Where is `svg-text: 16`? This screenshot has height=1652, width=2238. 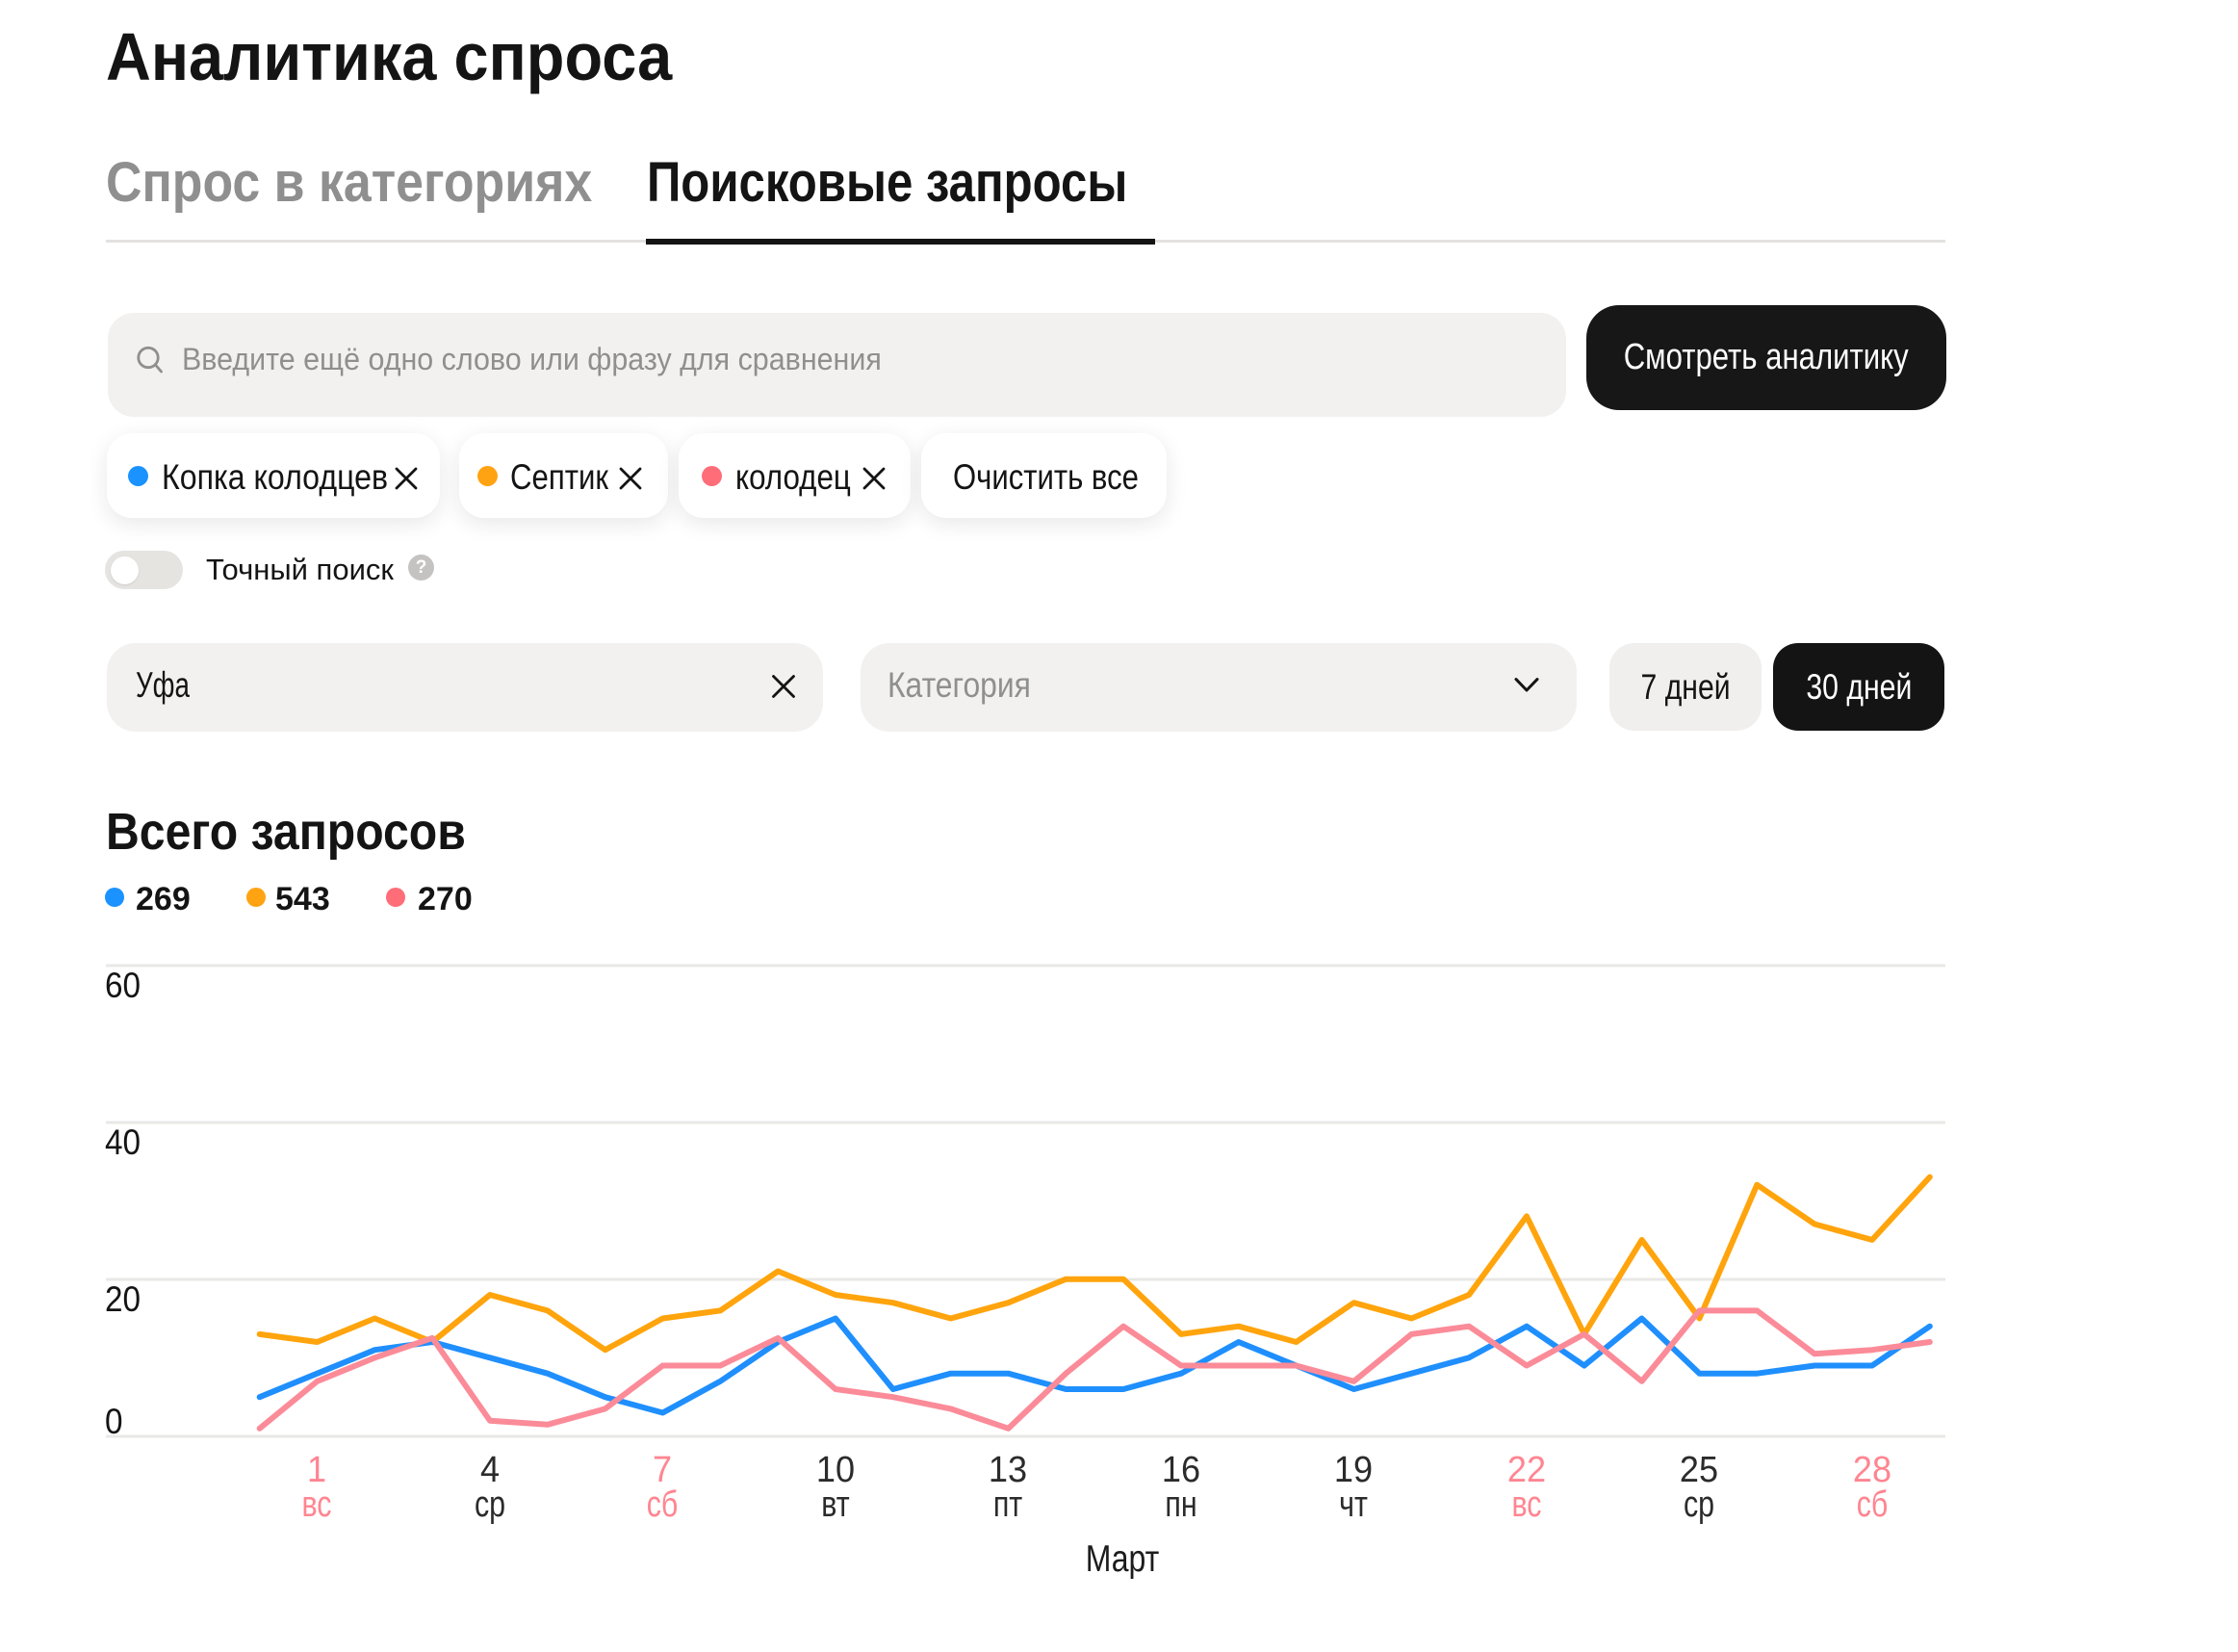 svg-text: 16 is located at coordinates (1181, 1468).